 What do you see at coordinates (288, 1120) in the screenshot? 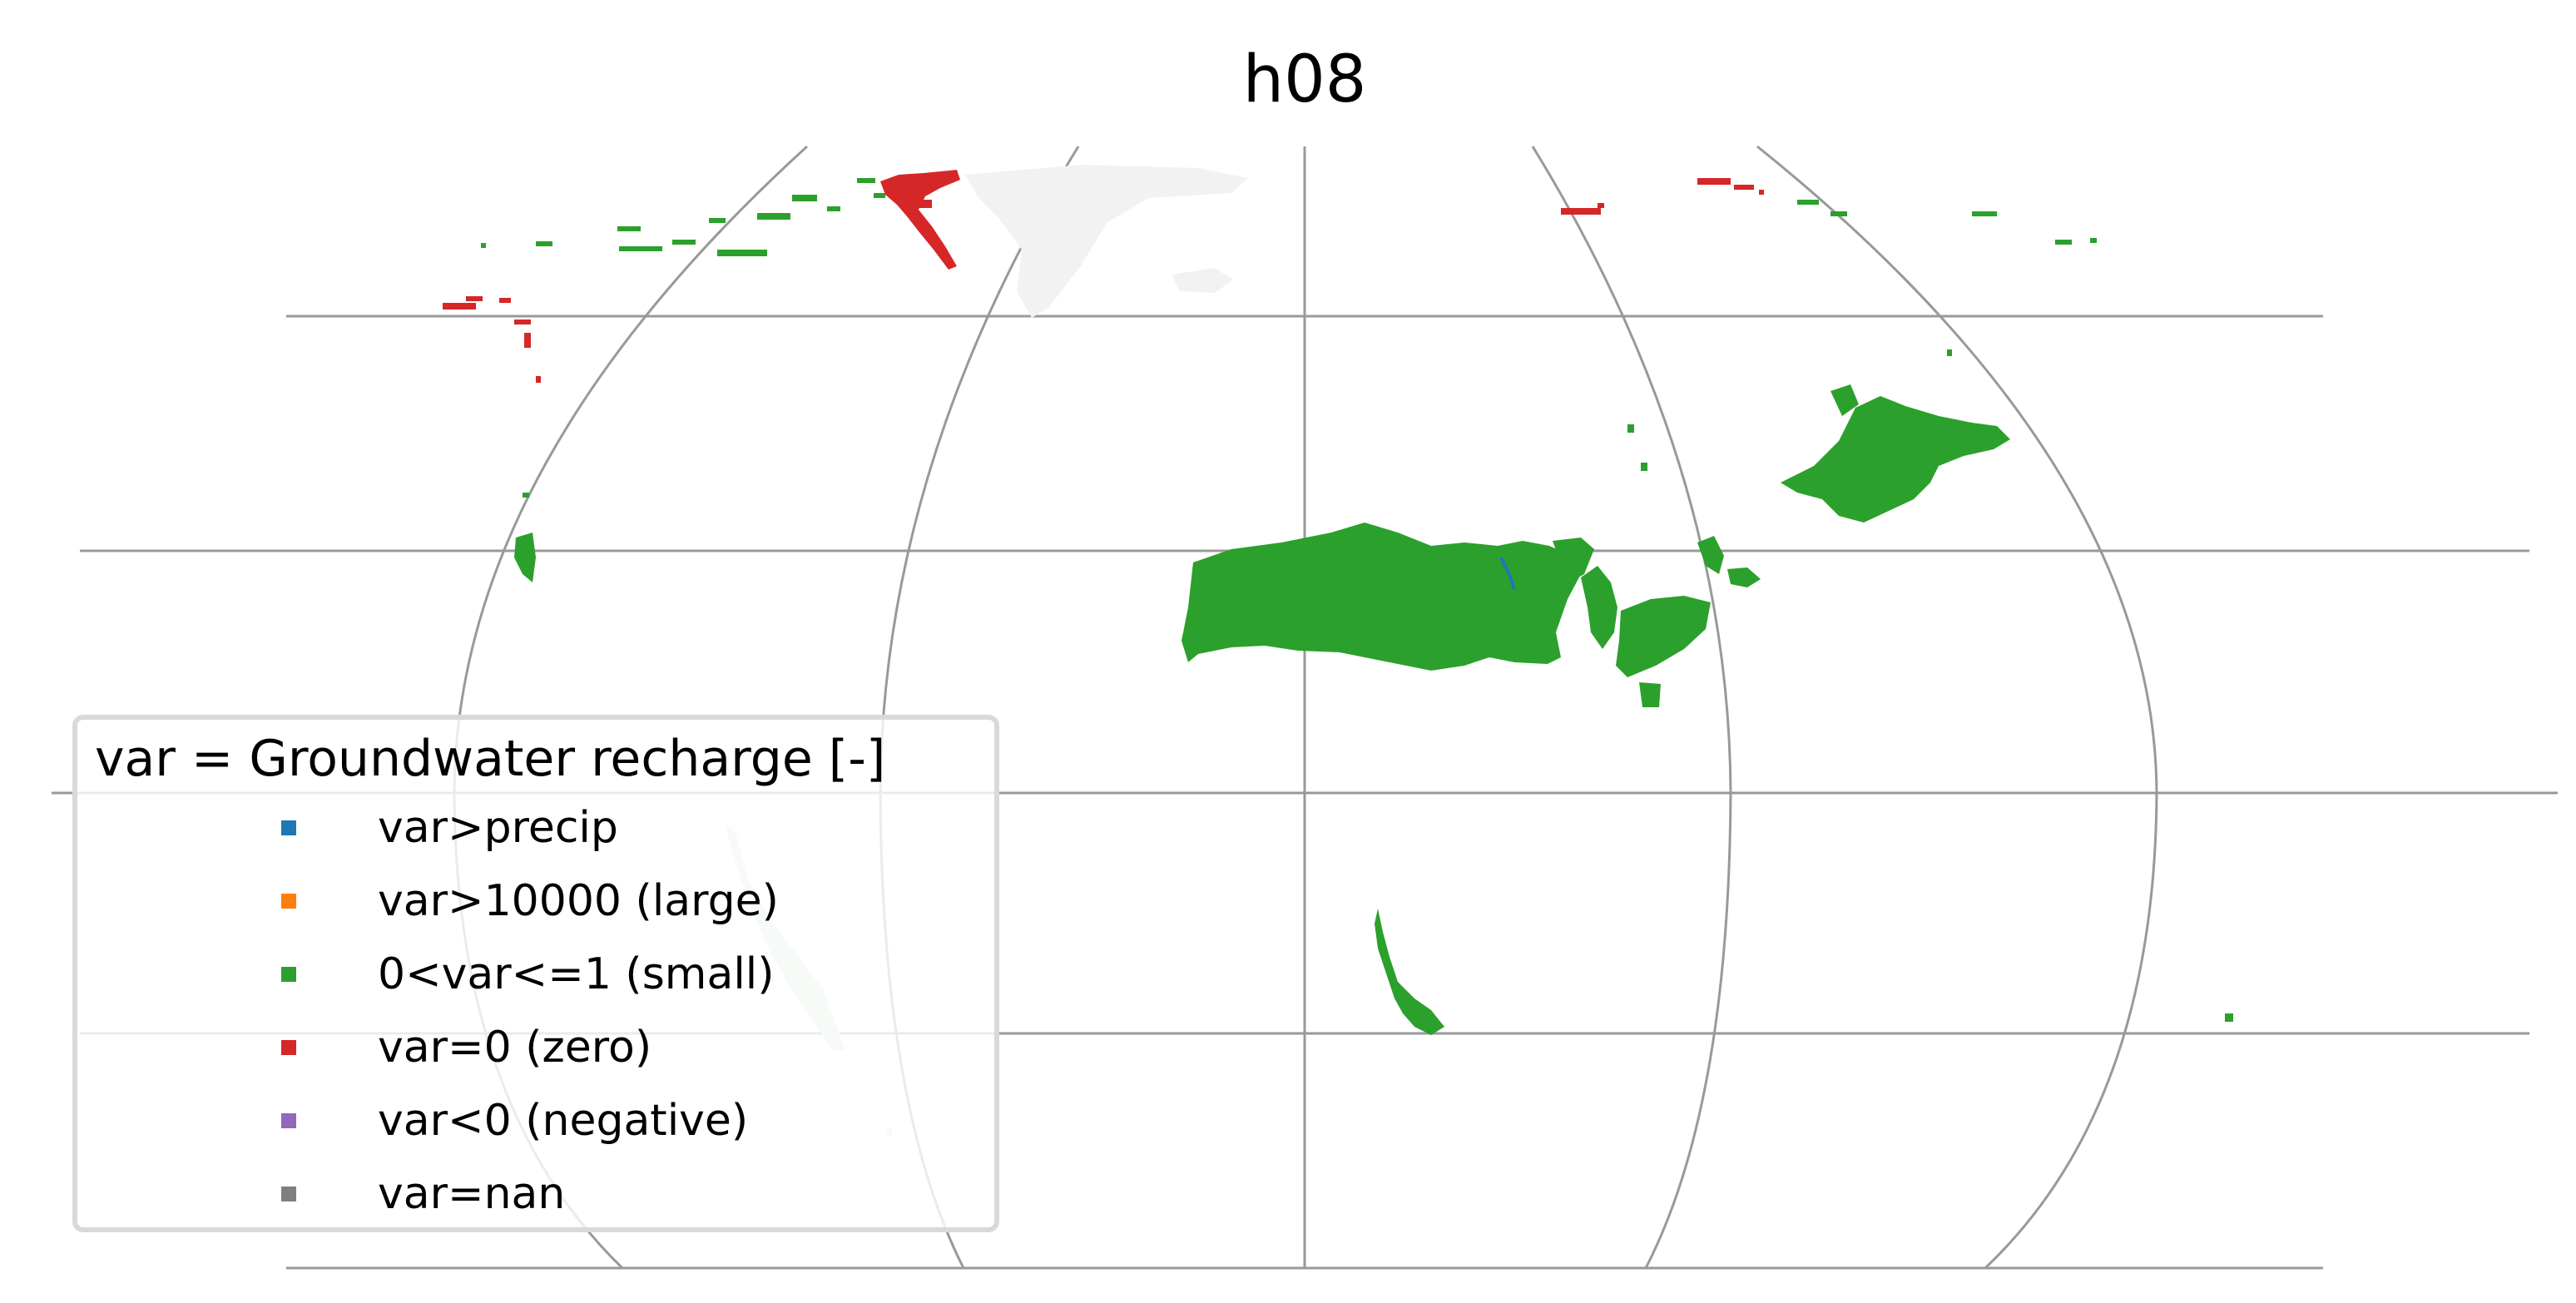
I see `legend-marker-var-negative` at bounding box center [288, 1120].